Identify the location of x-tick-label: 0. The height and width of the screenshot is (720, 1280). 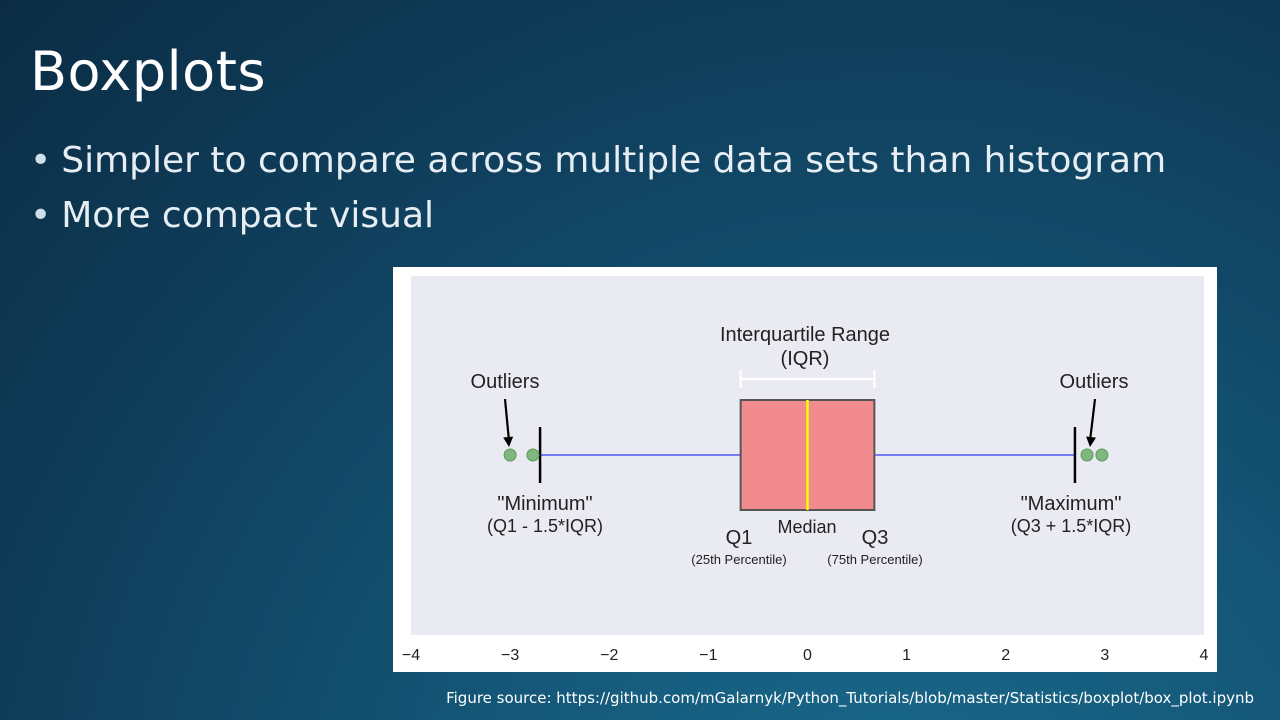
(807, 655).